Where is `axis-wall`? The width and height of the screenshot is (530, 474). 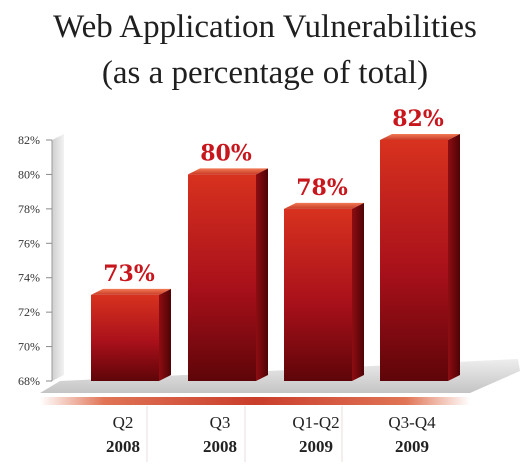
axis-wall is located at coordinates (58, 257).